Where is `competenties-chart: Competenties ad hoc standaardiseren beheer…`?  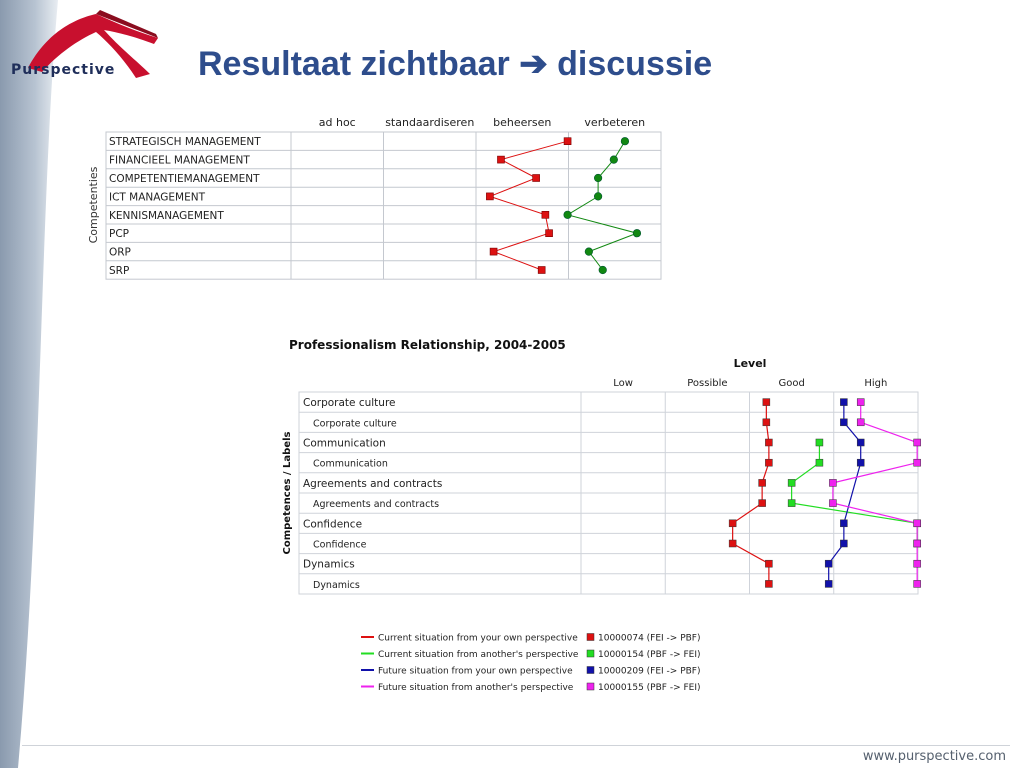
competenties-chart: Competenties ad hoc standaardiseren beheer… is located at coordinates (374, 198).